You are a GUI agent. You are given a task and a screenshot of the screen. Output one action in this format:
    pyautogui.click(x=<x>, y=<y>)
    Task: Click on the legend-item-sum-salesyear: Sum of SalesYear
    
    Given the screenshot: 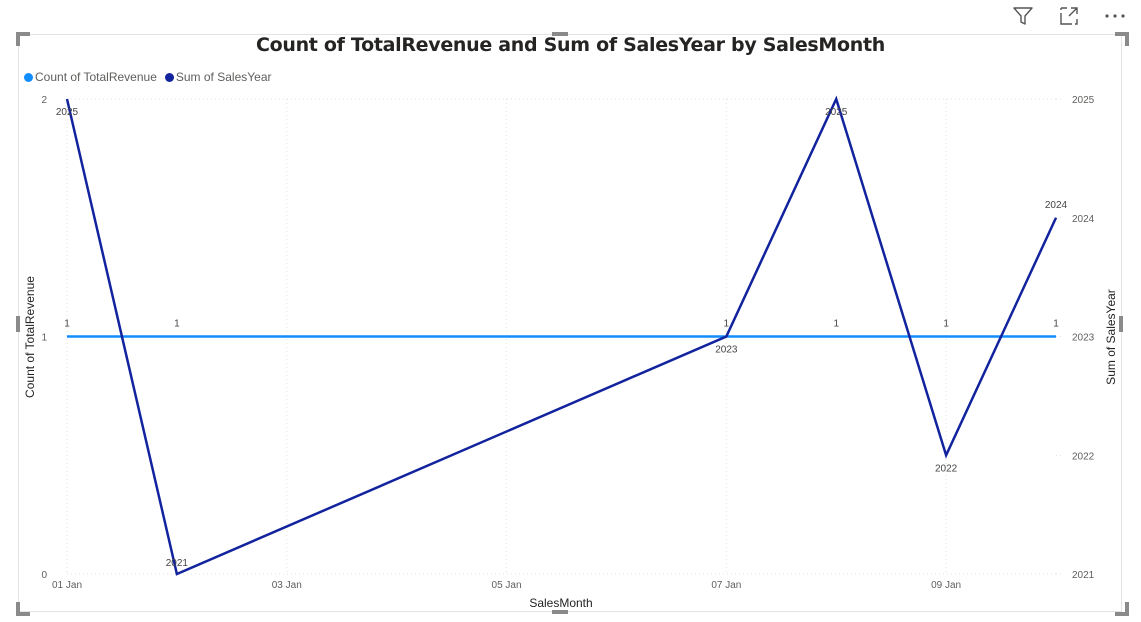 What is the action you would take?
    pyautogui.click(x=218, y=77)
    